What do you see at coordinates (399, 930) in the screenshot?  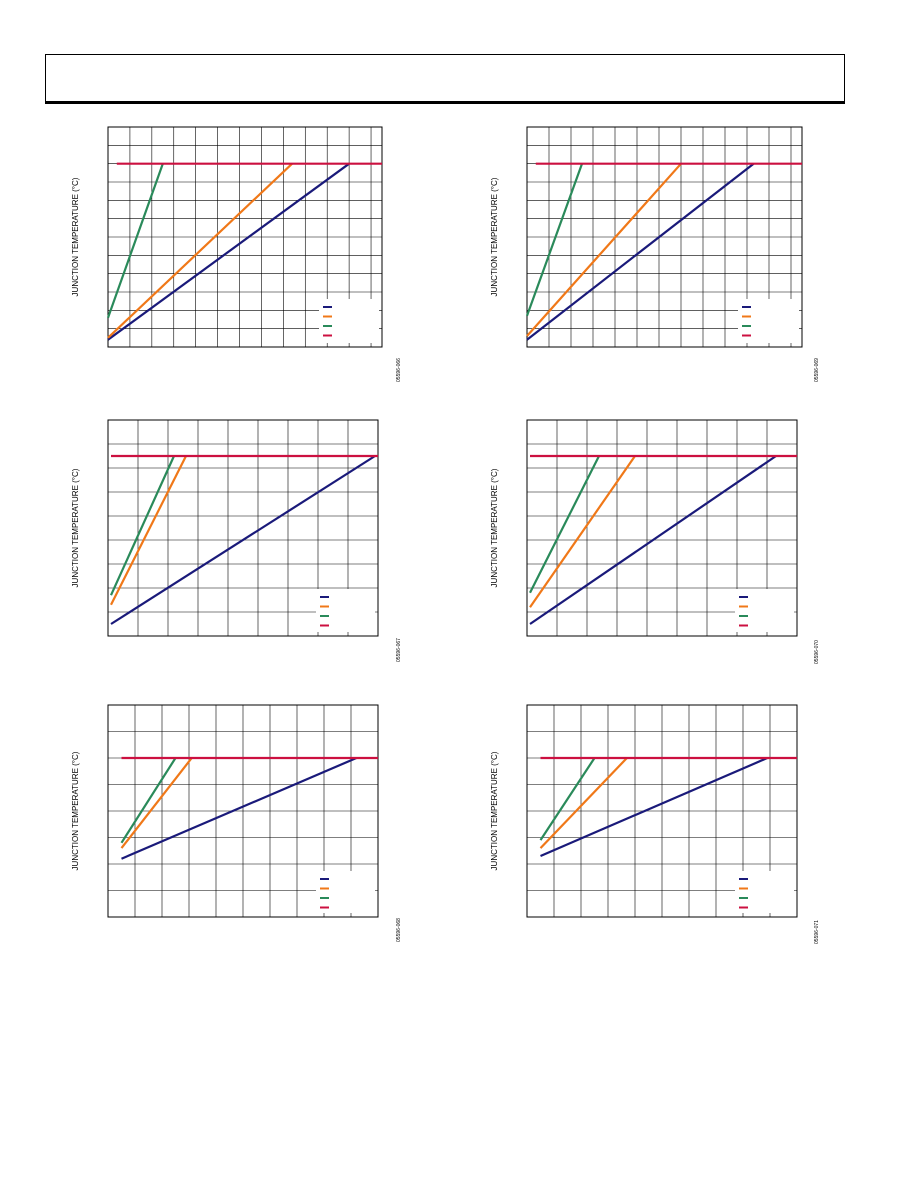 I see `figure-id: 05596-068` at bounding box center [399, 930].